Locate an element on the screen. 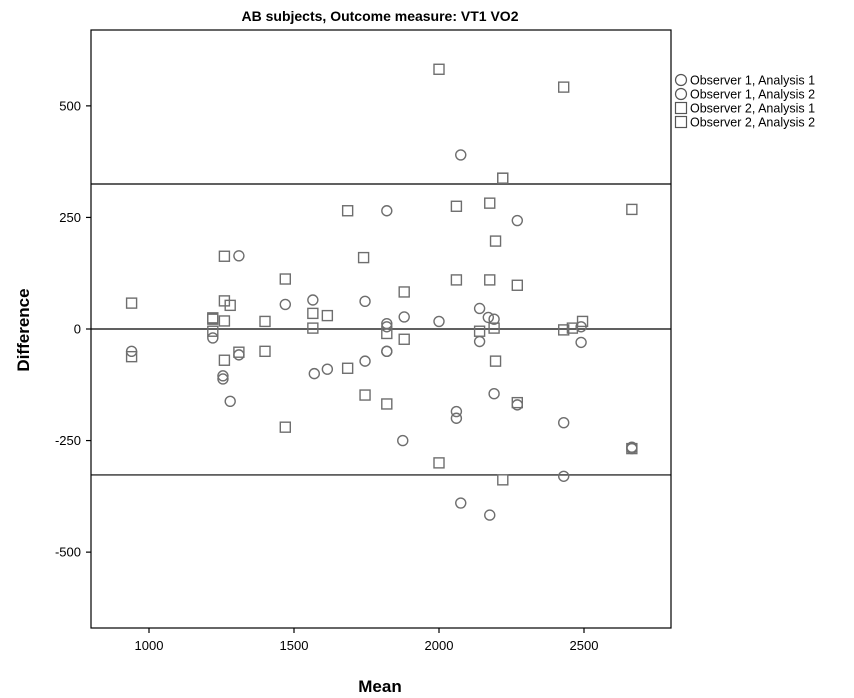 The image size is (854, 698). legend-label: Observer 1, Analysis 2 is located at coordinates (752, 95).